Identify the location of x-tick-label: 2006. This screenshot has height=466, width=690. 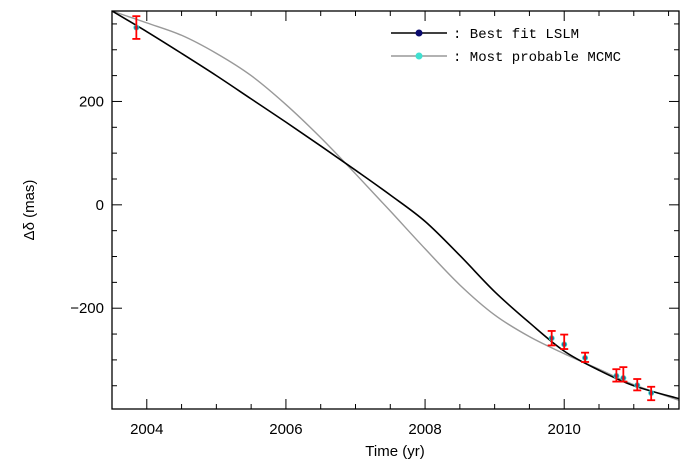
(285, 429).